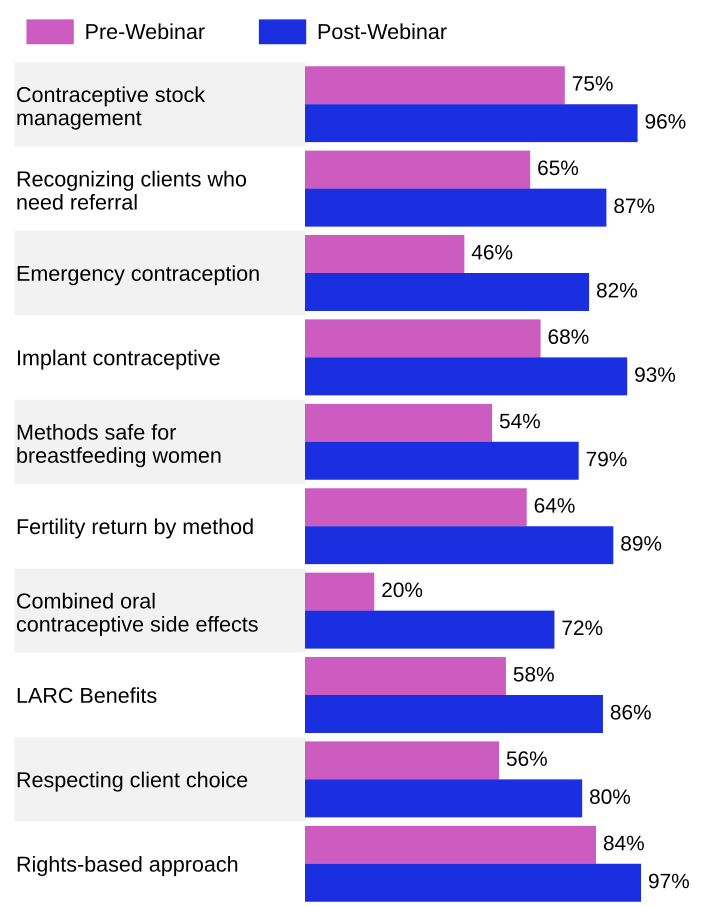 This screenshot has width=709, height=906. I want to click on data-label: 68%, so click(568, 336).